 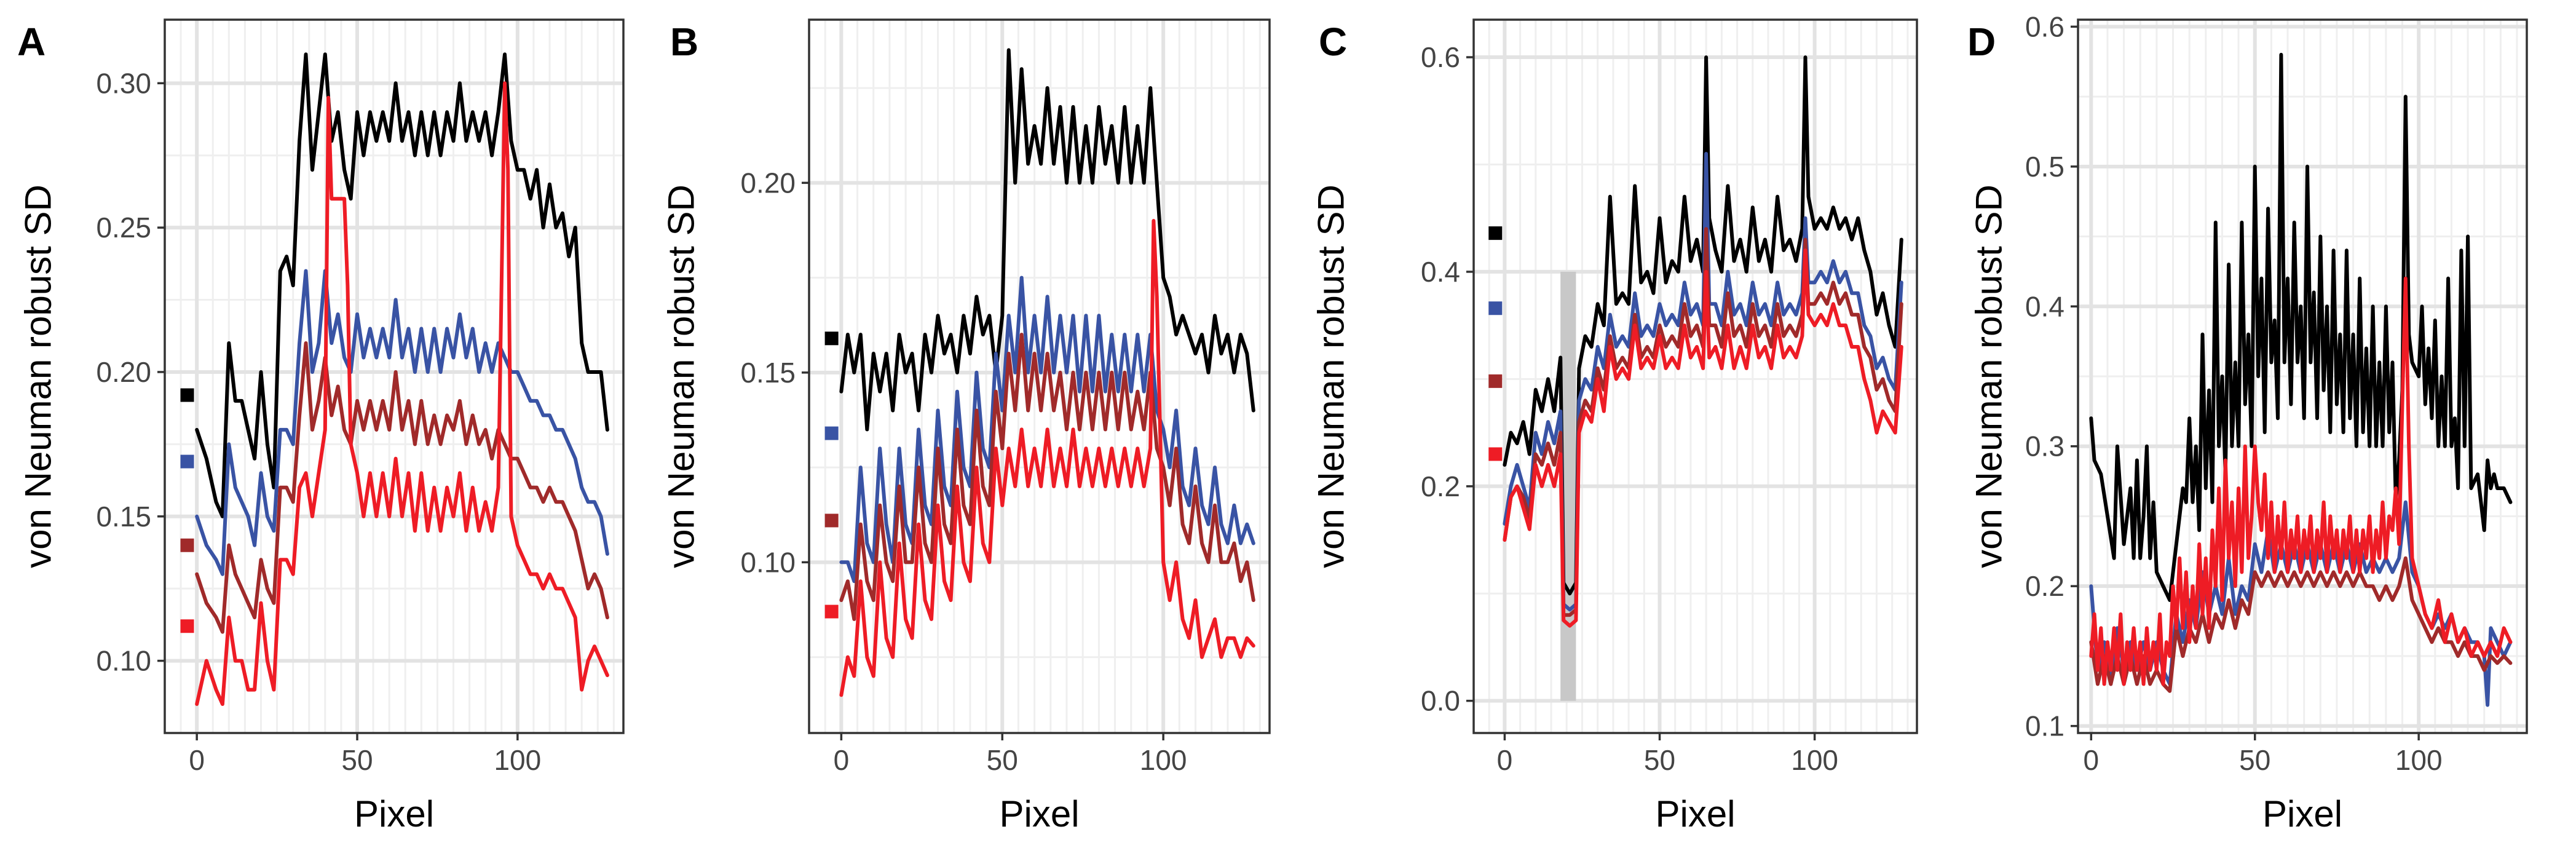 What do you see at coordinates (187, 462) in the screenshot?
I see `panel-a-marker-blue` at bounding box center [187, 462].